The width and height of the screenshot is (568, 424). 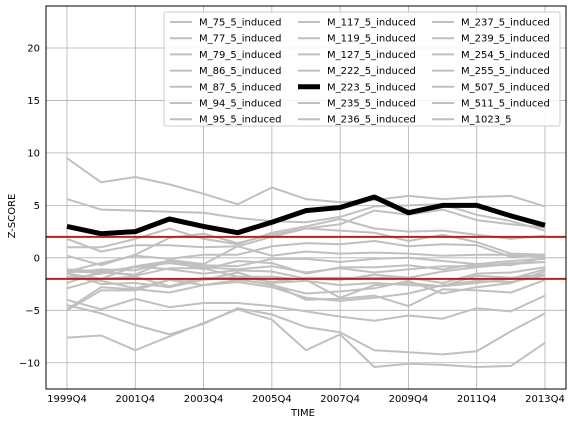 I want to click on y-tick-label: 10, so click(x=33, y=153).